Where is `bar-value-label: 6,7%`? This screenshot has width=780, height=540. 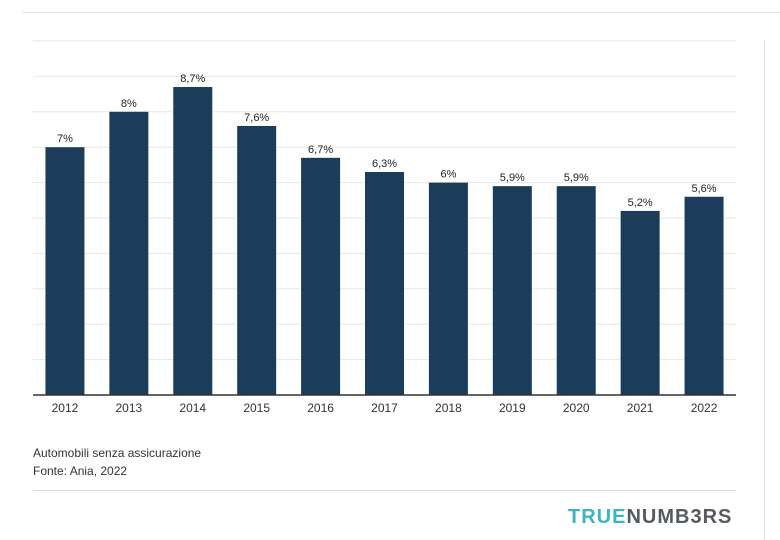 bar-value-label: 6,7% is located at coordinates (320, 150).